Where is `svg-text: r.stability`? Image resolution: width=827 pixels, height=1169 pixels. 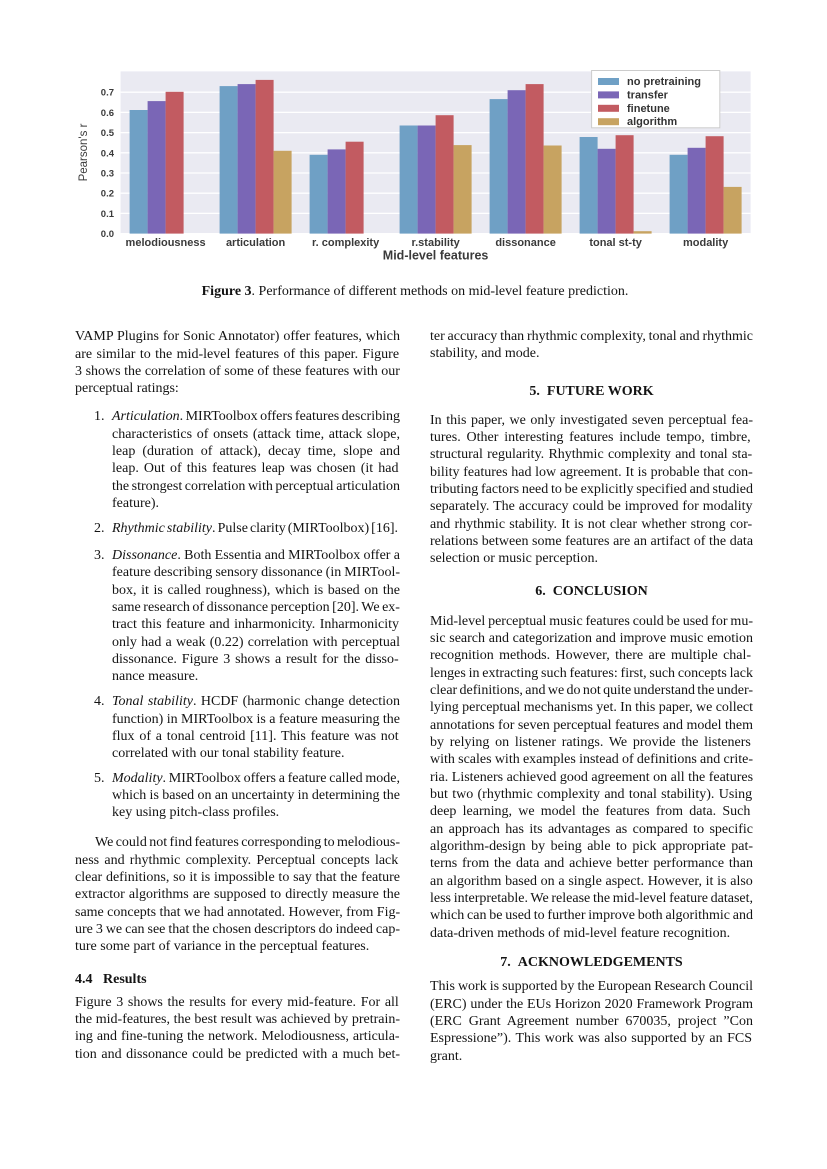
svg-text: r.stability is located at coordinates (435, 243).